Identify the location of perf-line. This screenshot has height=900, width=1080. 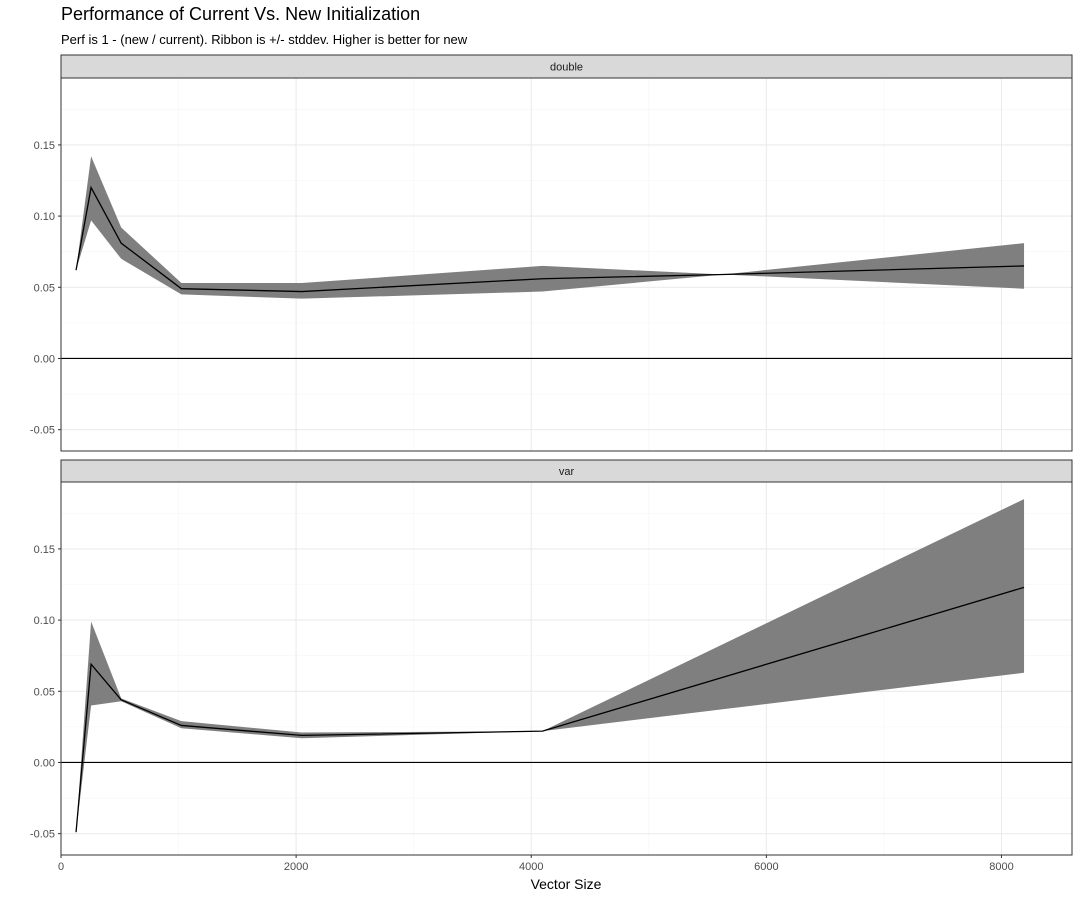
(550, 239).